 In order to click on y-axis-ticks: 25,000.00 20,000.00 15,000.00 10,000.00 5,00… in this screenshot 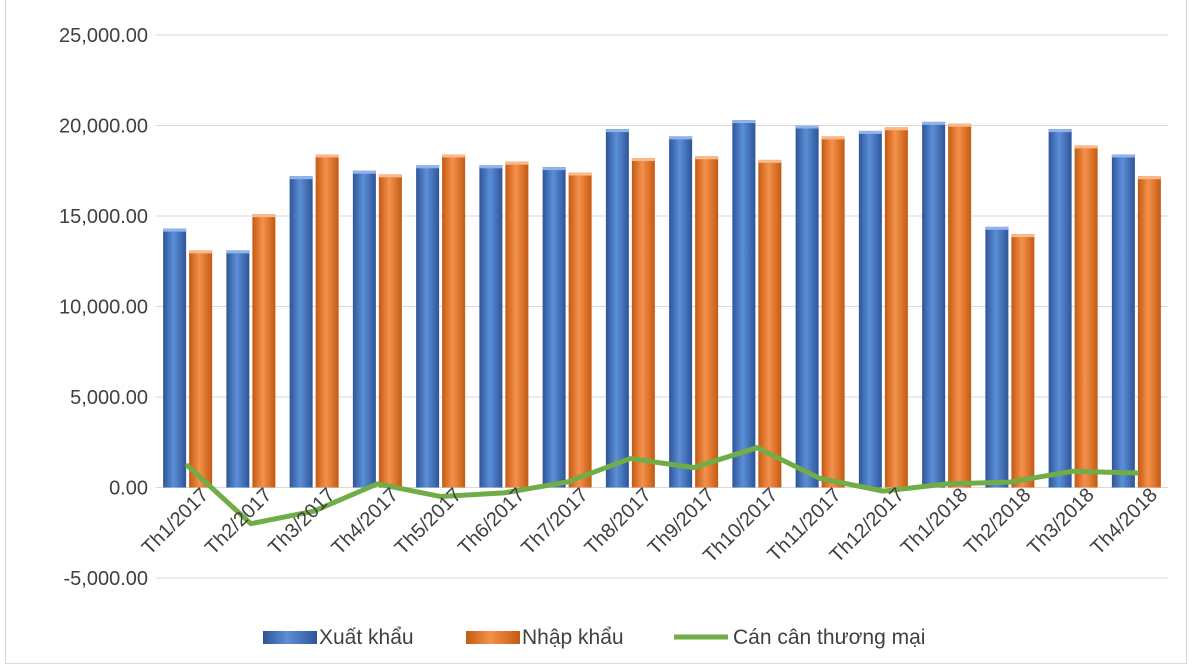, I will do `click(103, 307)`.